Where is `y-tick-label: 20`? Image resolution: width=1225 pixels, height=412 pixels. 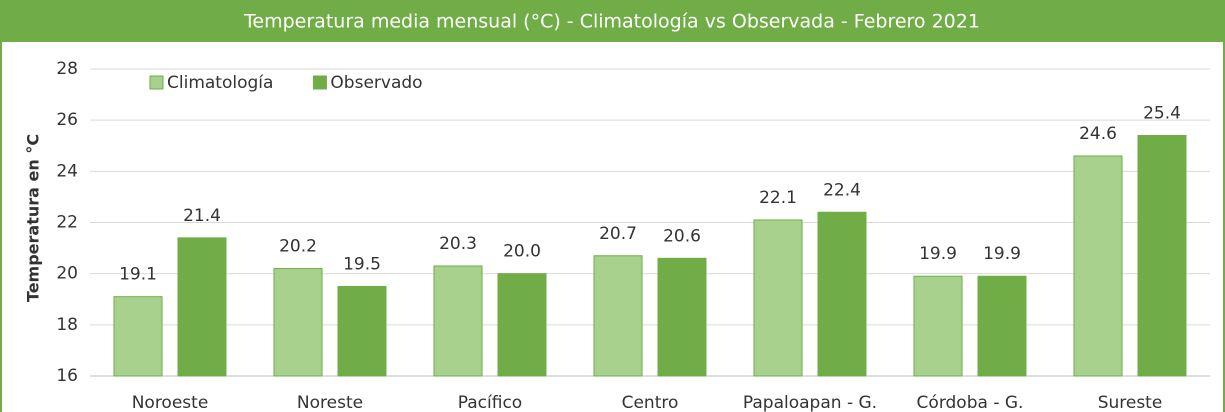 y-tick-label: 20 is located at coordinates (67, 274).